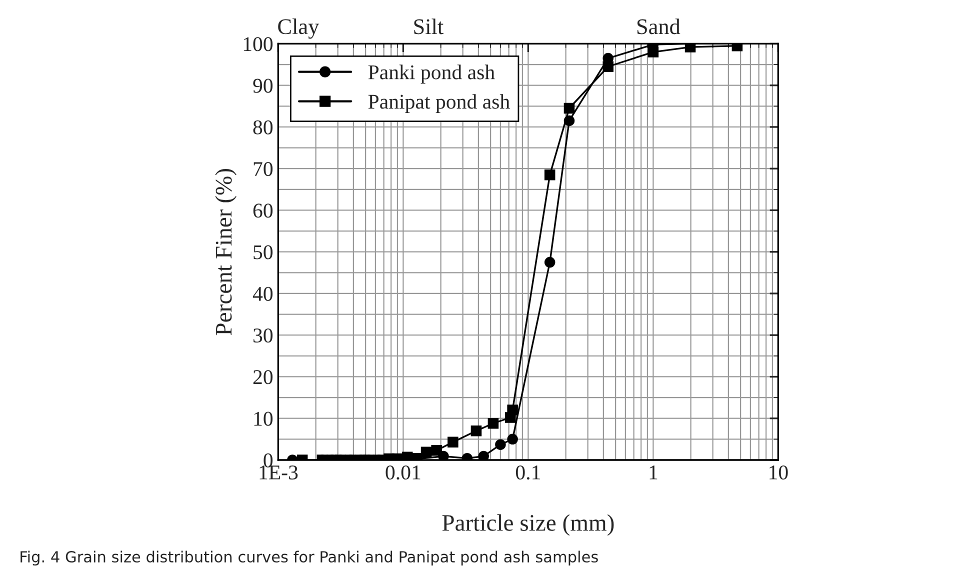 This screenshot has height=583, width=956. Describe the element at coordinates (528, 472) in the screenshot. I see `x-tick-label: 0.1` at that location.